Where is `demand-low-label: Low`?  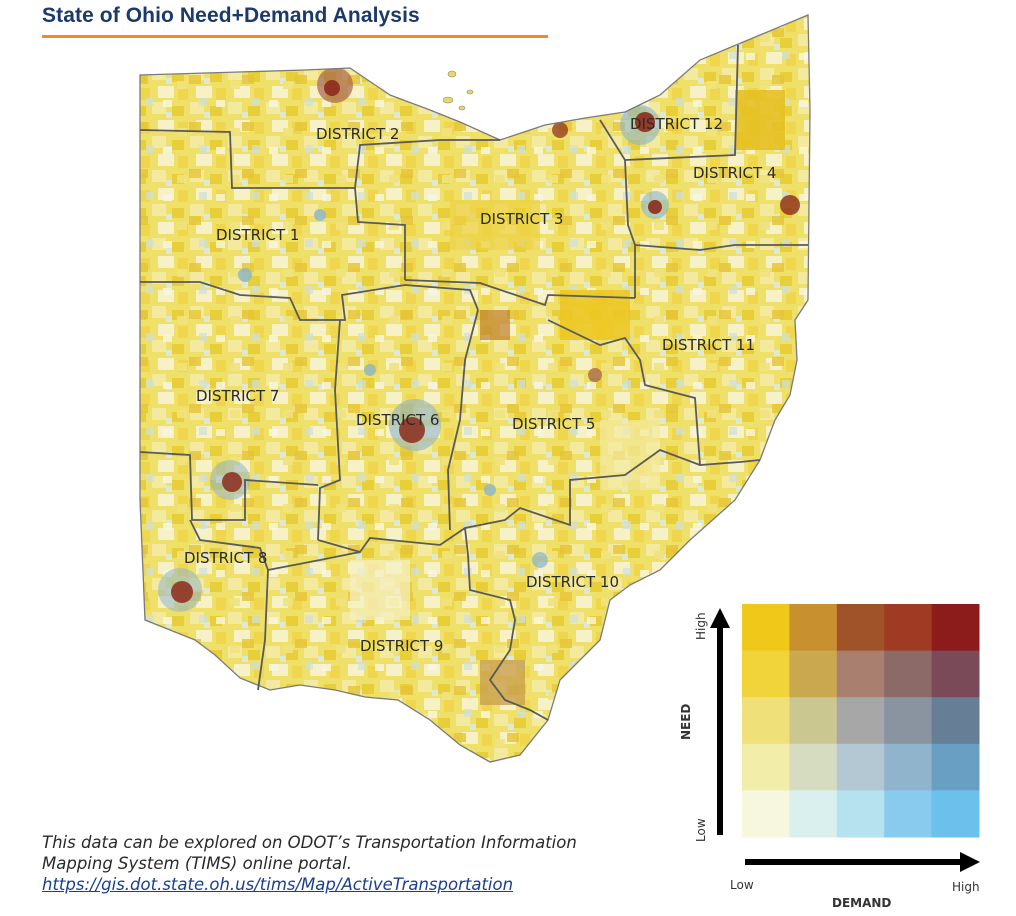
demand-low-label: Low is located at coordinates (742, 885).